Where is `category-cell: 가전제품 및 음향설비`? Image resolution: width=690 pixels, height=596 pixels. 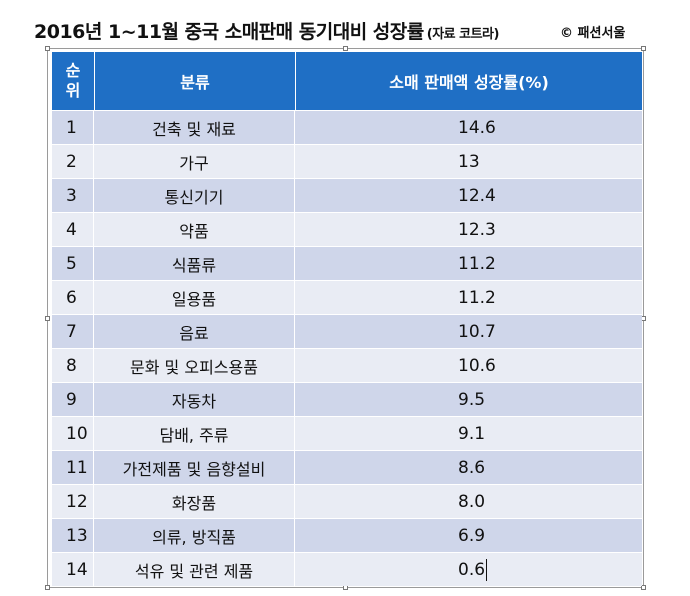
category-cell: 가전제품 및 음향설비 is located at coordinates (194, 467).